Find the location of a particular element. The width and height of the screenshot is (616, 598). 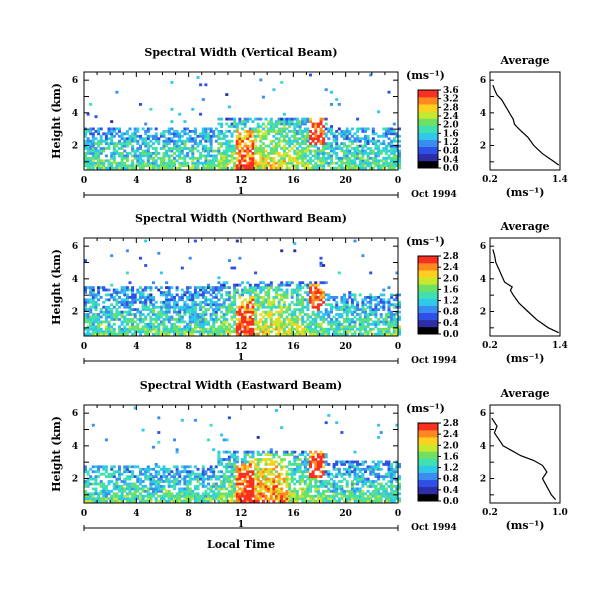

profile-y-tick-label: 4 is located at coordinates (483, 114).